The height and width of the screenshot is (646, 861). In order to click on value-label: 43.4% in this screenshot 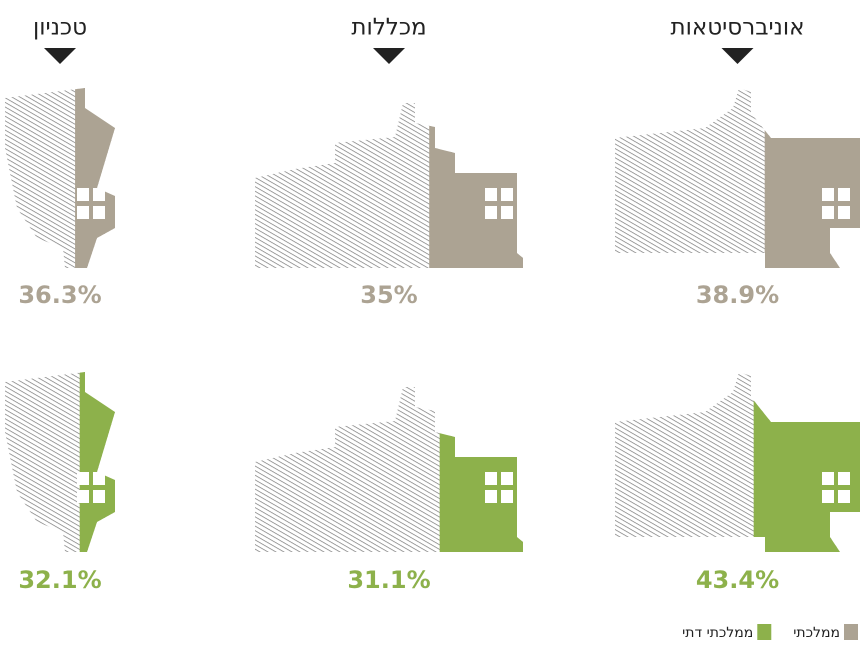, I will do `click(737, 580)`.